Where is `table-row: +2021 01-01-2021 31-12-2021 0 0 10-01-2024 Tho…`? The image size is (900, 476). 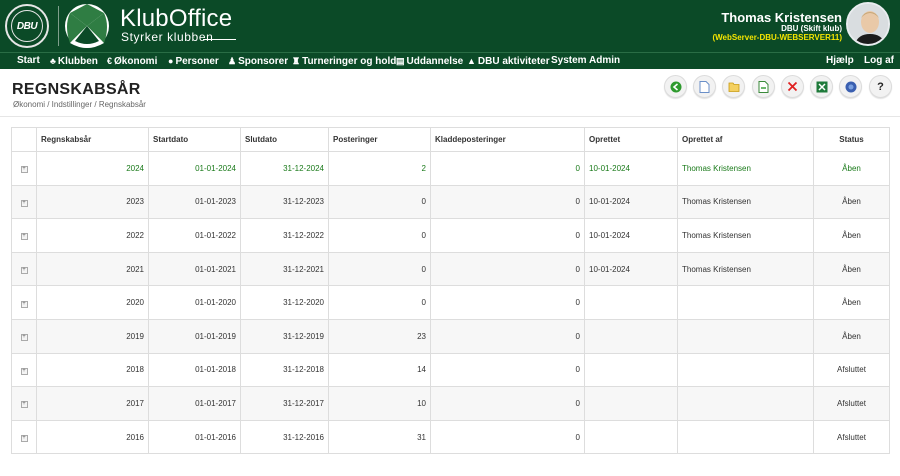
table-row: +2021 01-01-2021 31-12-2021 0 0 10-01-2024 Tho… is located at coordinates (450, 269).